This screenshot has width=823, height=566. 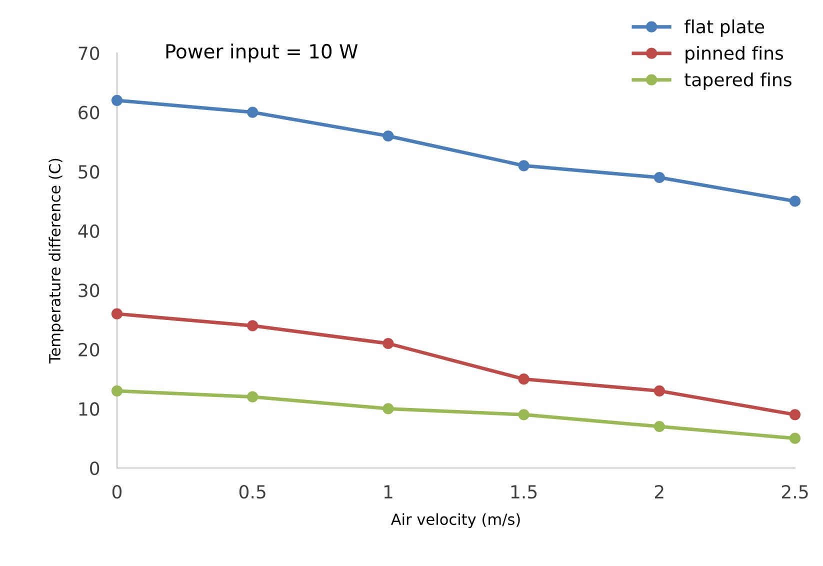 What do you see at coordinates (724, 28) in the screenshot?
I see `legend-label: flat plate` at bounding box center [724, 28].